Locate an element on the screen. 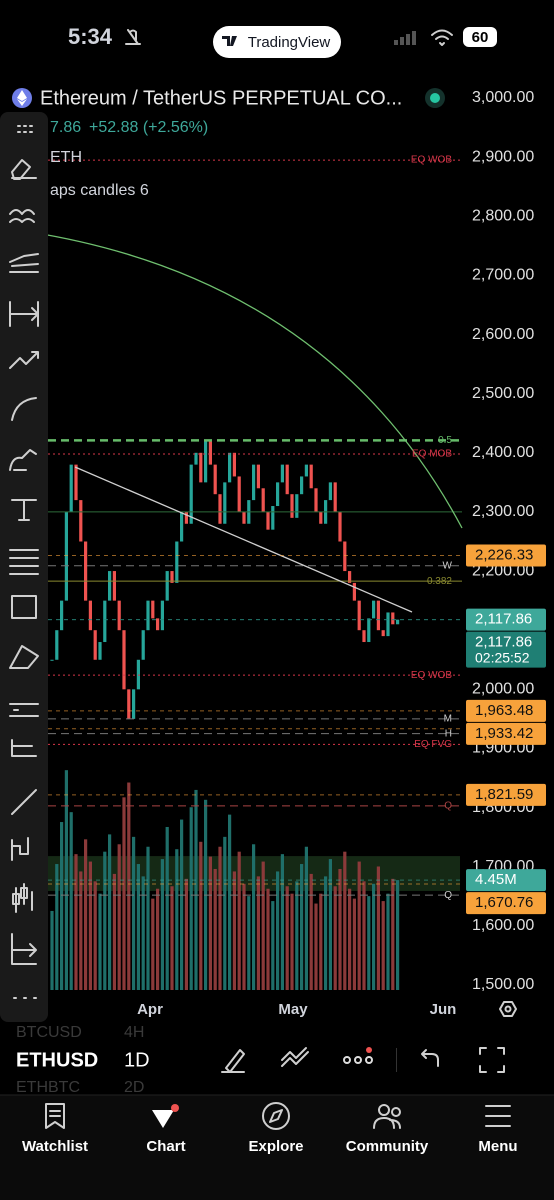  tool-range is located at coordinates (24, 949).